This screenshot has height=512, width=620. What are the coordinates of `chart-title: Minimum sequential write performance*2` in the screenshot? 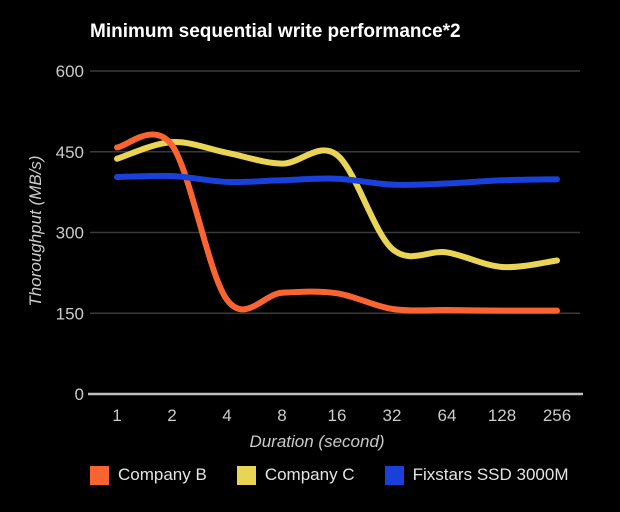 It's located at (275, 31).